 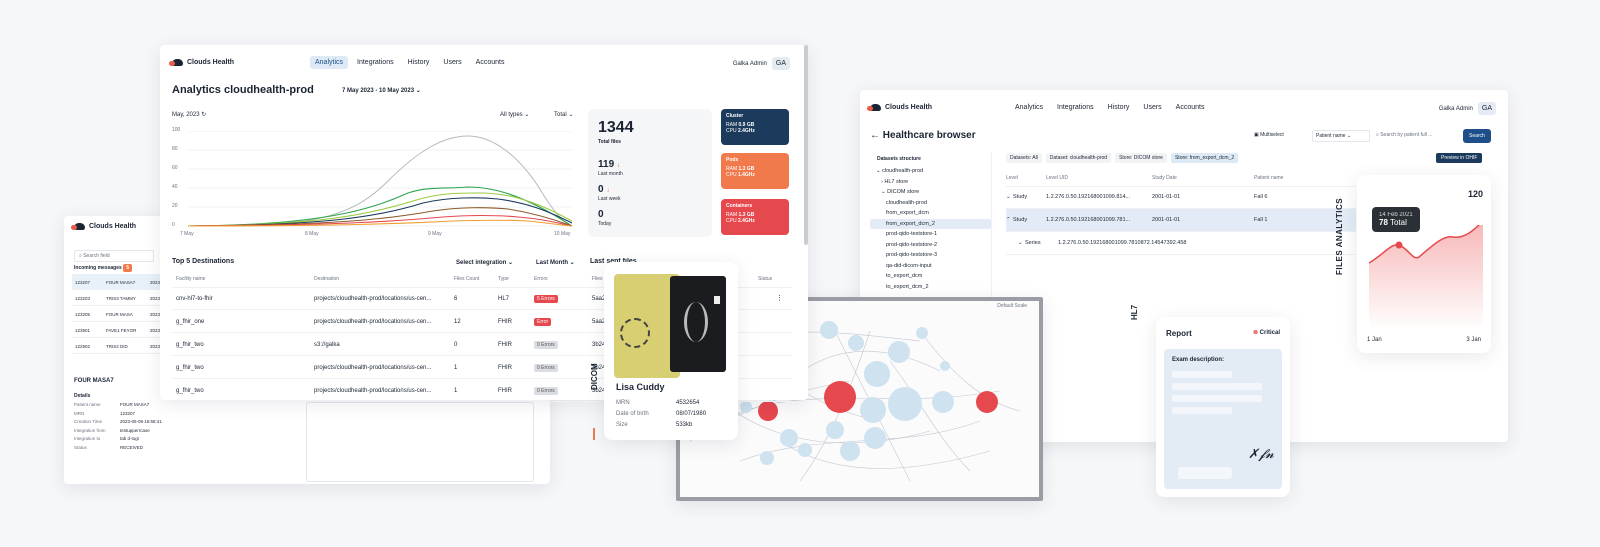 What do you see at coordinates (779, 298) in the screenshot?
I see `more-icon: ⋮` at bounding box center [779, 298].